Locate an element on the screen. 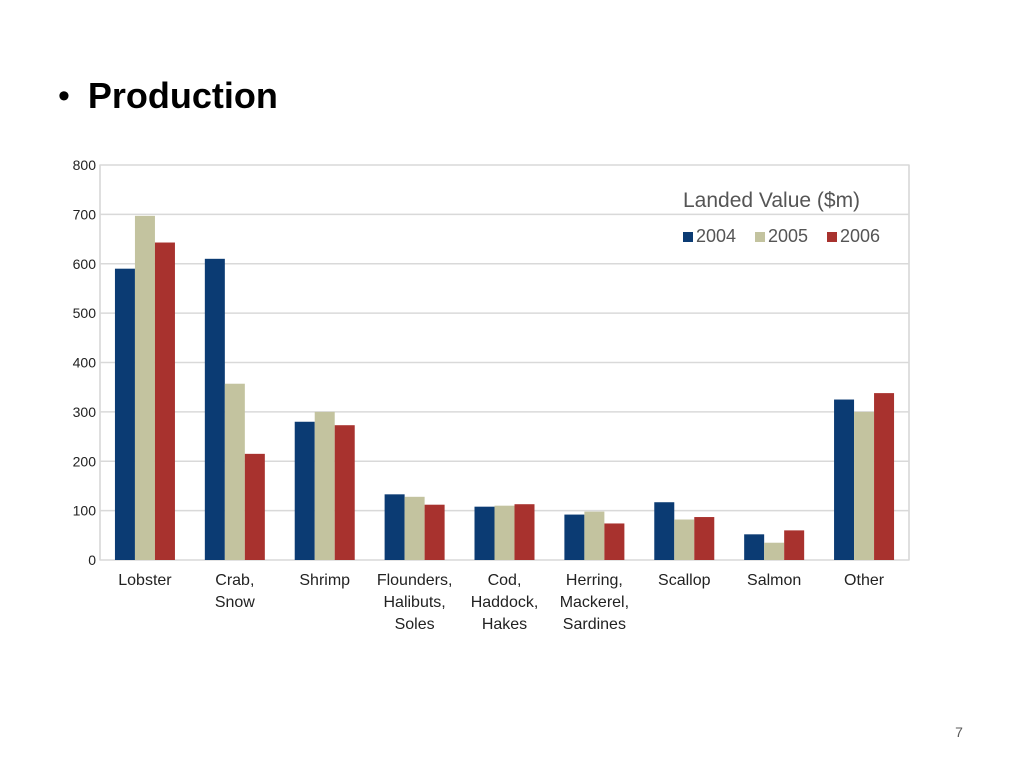  x-tick-label: Other is located at coordinates (864, 580).